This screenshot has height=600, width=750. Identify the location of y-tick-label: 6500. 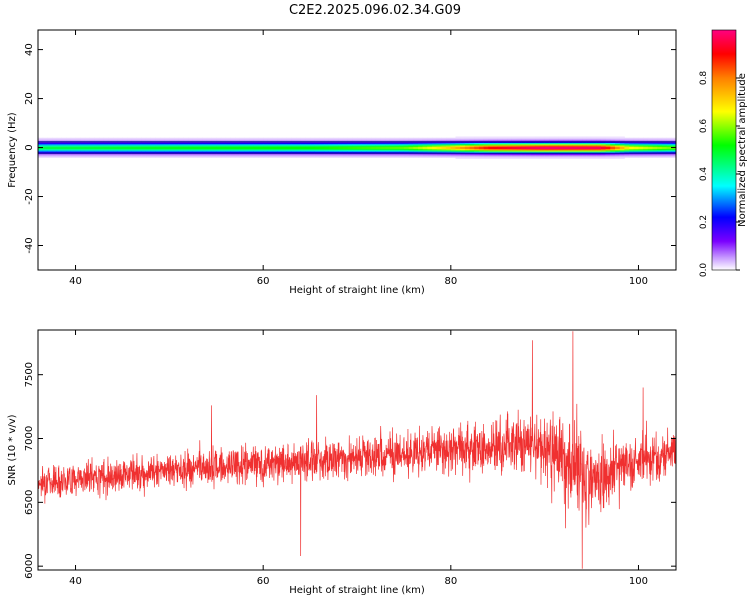
(29, 502).